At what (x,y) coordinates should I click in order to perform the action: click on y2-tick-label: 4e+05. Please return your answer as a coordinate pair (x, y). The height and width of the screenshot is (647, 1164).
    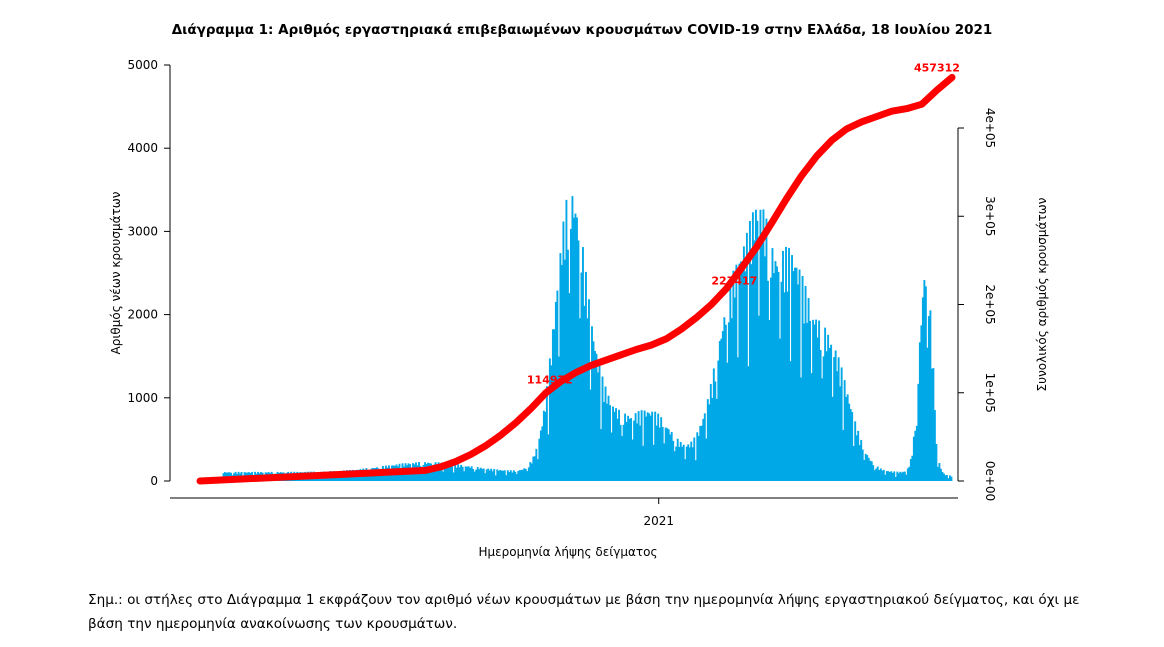
    Looking at the image, I should click on (990, 128).